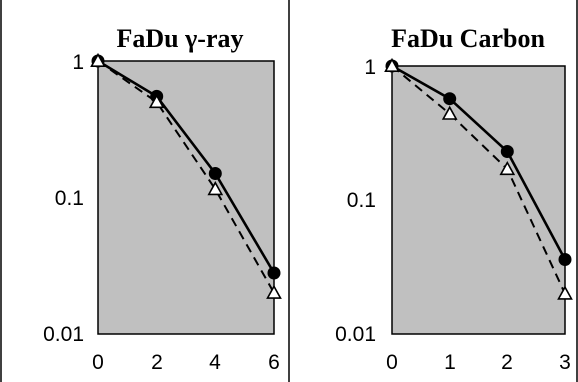 The image size is (578, 382). Describe the element at coordinates (565, 362) in the screenshot. I see `x-tick-label: 3` at that location.